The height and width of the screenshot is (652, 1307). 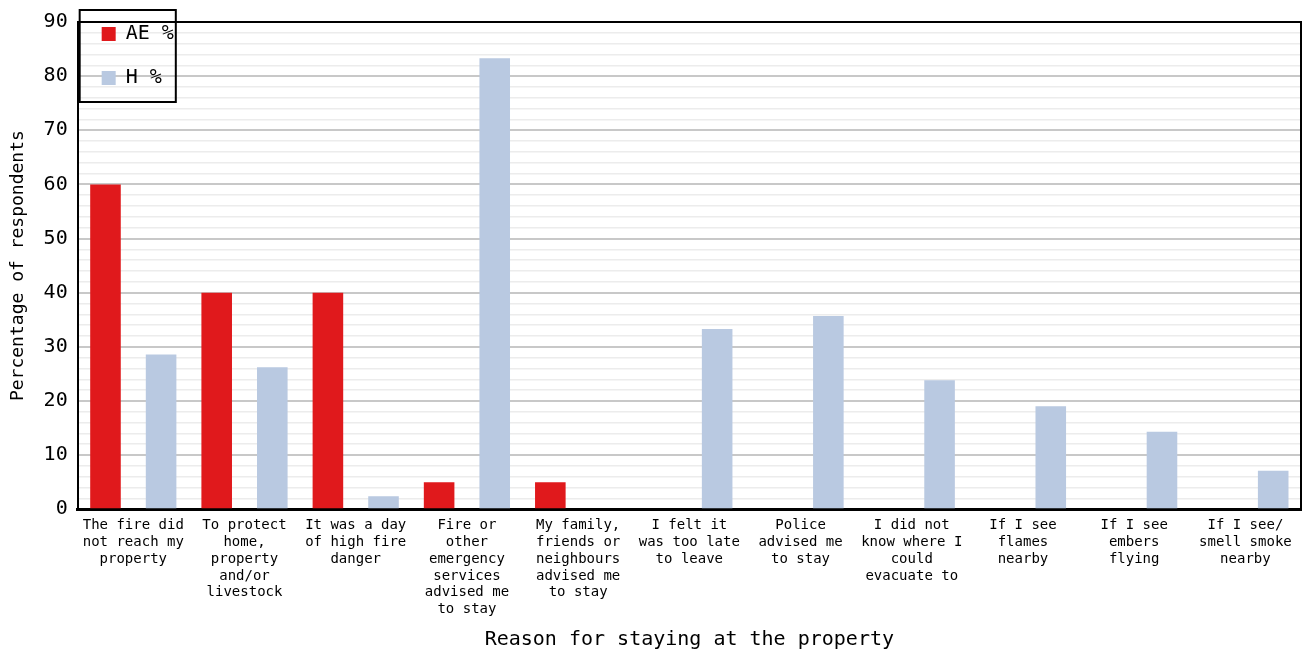 I want to click on x-tick-label: If I see embers flying, so click(x=1134, y=541).